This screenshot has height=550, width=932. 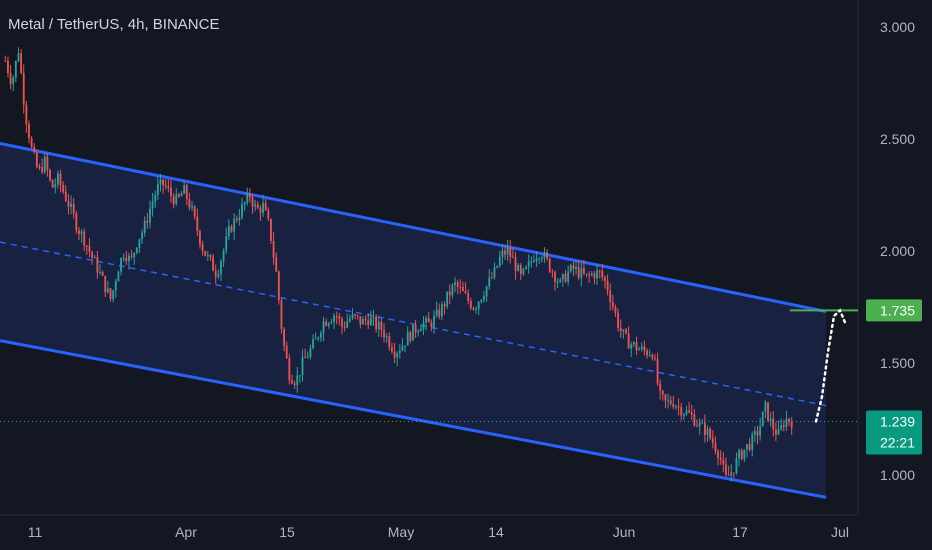 What do you see at coordinates (897, 310) in the screenshot?
I see `target-price-label: 1.735` at bounding box center [897, 310].